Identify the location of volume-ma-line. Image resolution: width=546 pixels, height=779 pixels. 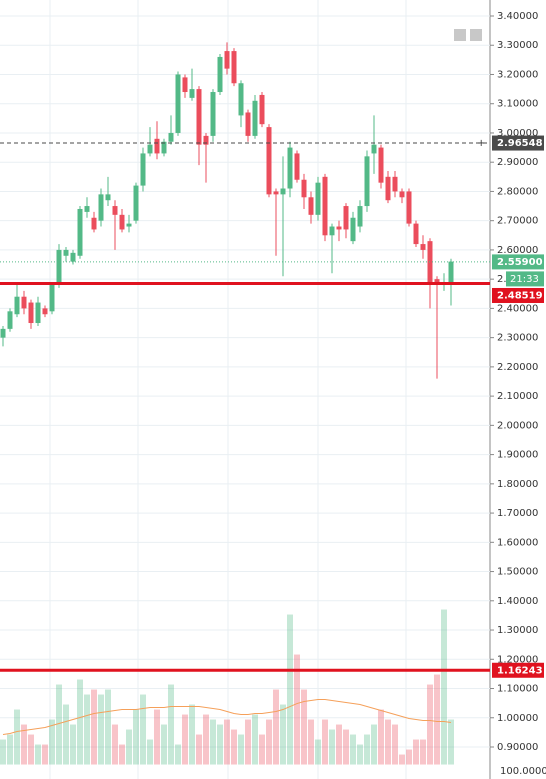
(227, 717).